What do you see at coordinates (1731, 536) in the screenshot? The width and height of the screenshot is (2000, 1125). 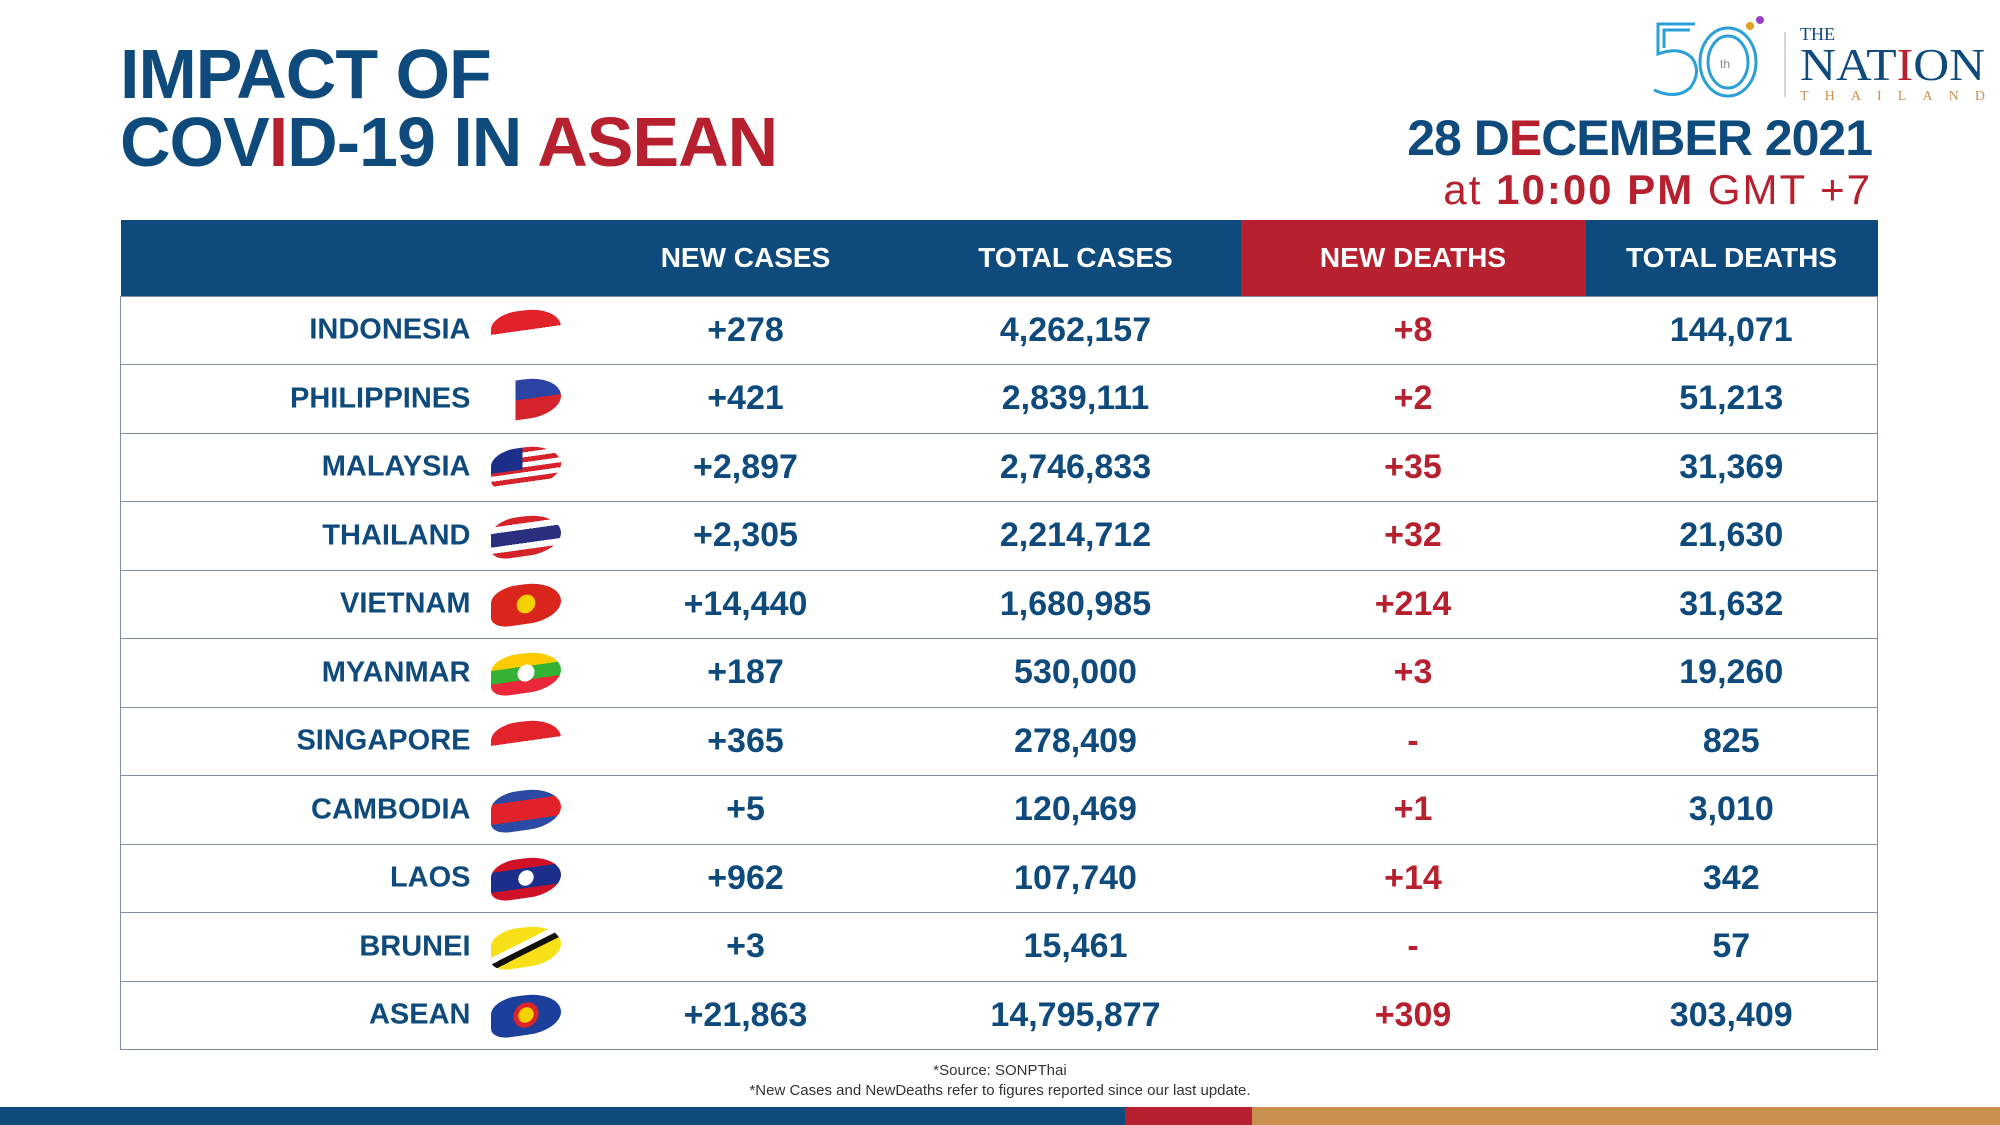 I see `total-deaths: 21,630` at bounding box center [1731, 536].